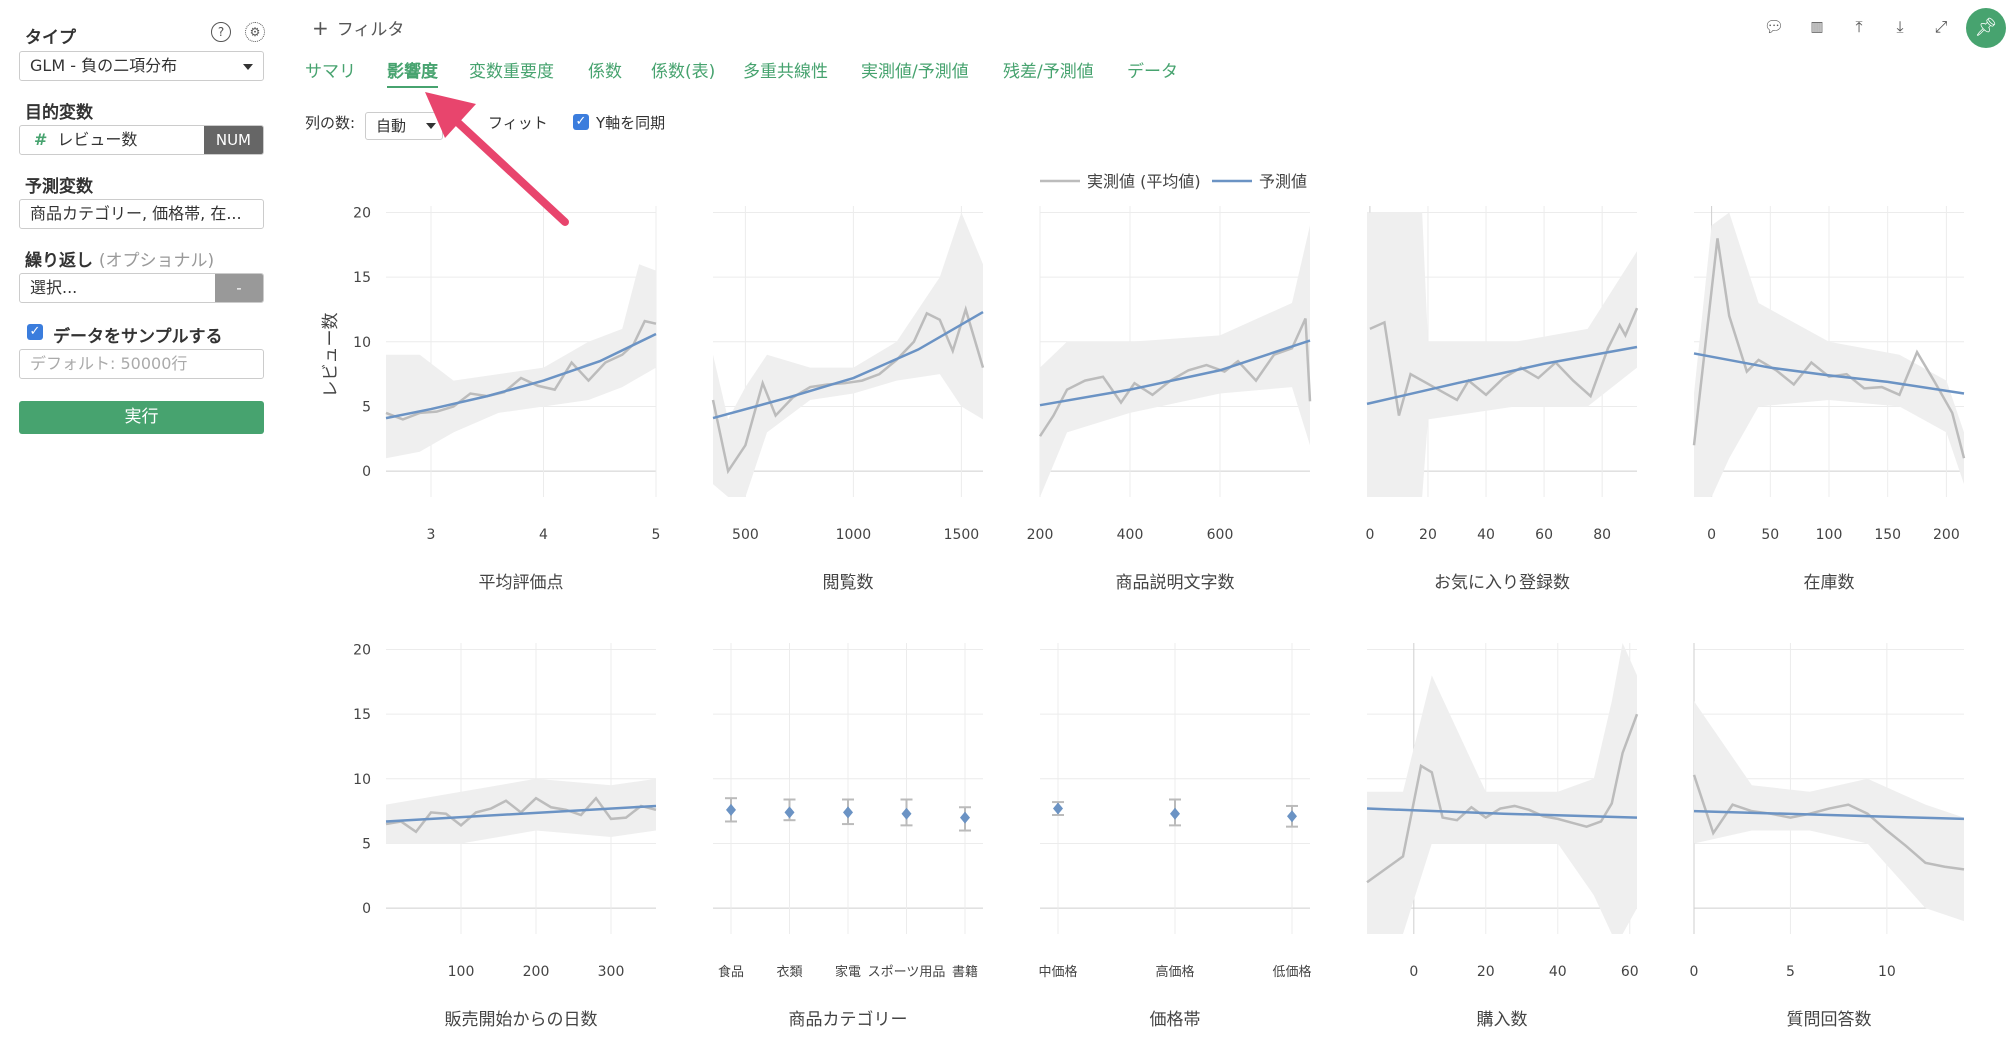 The image size is (2014, 1042). I want to click on tab-coefficients: 係数, so click(605, 72).